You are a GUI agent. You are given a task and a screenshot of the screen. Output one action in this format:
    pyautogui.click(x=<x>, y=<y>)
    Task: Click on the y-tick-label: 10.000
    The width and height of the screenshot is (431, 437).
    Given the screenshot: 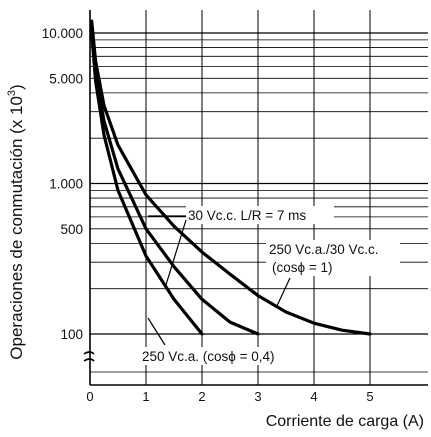 What is the action you would take?
    pyautogui.click(x=62, y=33)
    